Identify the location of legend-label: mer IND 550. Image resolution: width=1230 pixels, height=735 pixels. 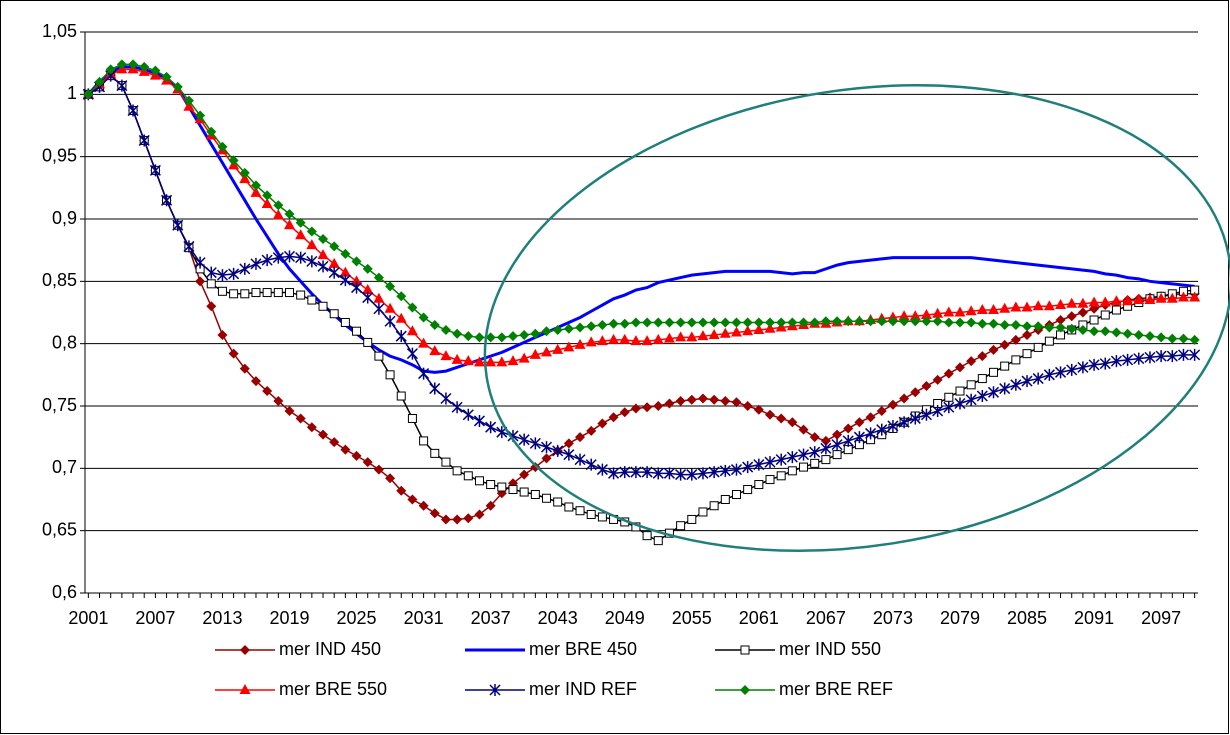
(830, 649).